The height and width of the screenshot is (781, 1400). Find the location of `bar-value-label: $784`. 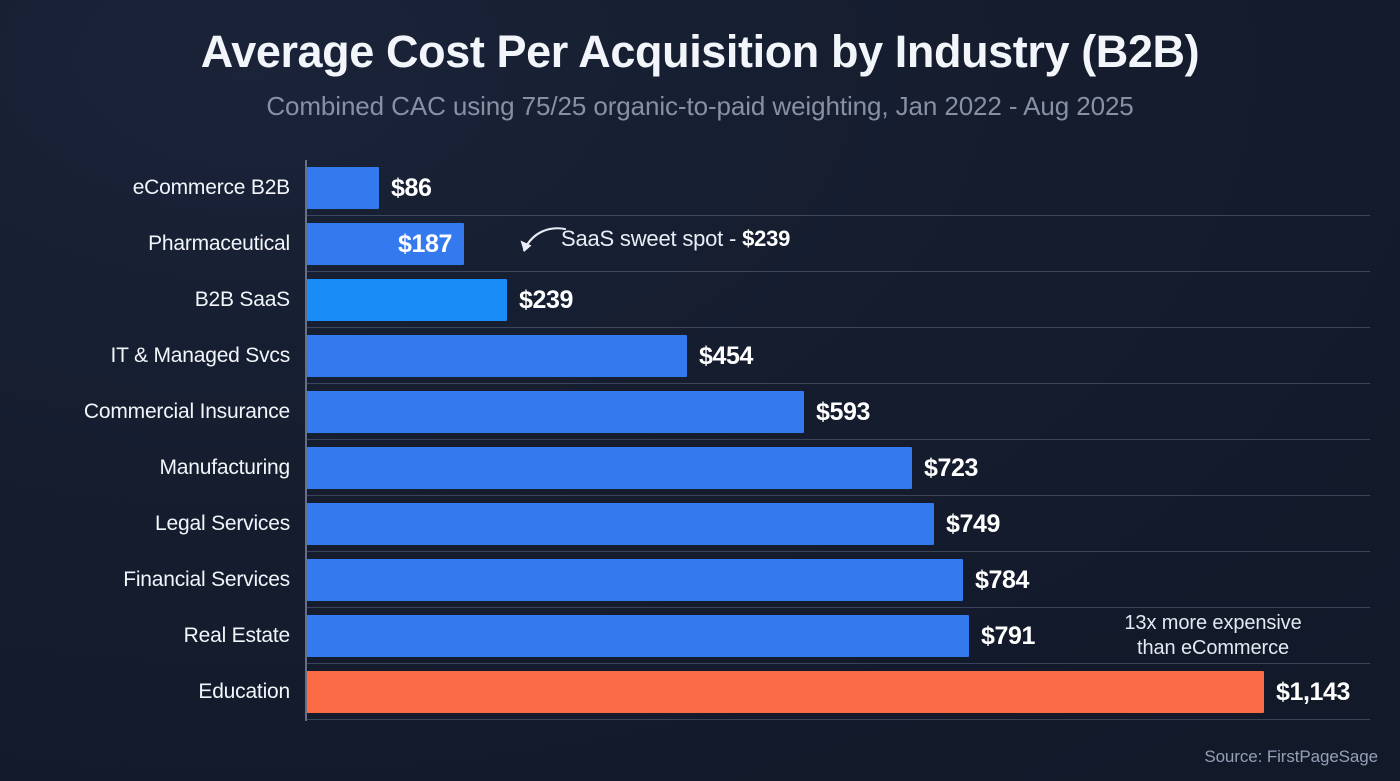

bar-value-label: $784 is located at coordinates (1002, 580).